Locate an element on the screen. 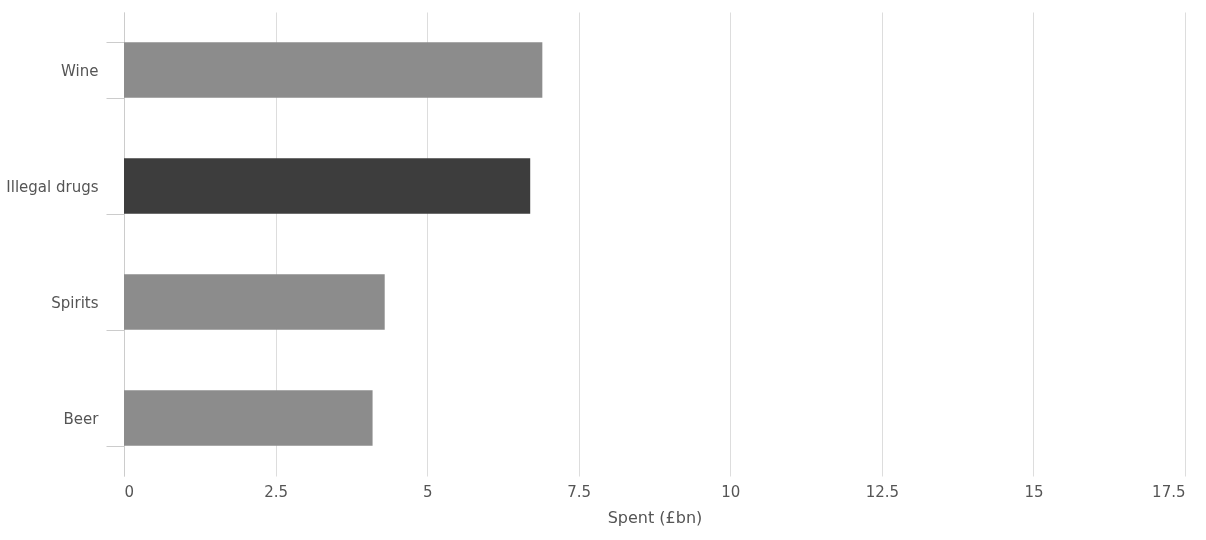 The height and width of the screenshot is (540, 1206). y-tick-label: Wine is located at coordinates (80, 70).